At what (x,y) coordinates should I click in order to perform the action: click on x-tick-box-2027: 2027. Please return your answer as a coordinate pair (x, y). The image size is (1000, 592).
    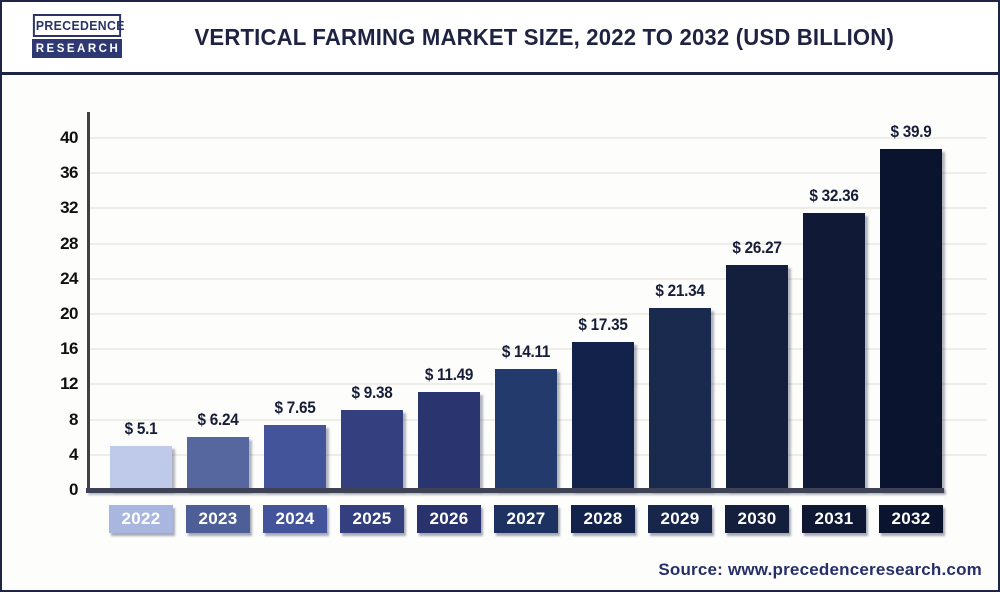
    Looking at the image, I should click on (526, 519).